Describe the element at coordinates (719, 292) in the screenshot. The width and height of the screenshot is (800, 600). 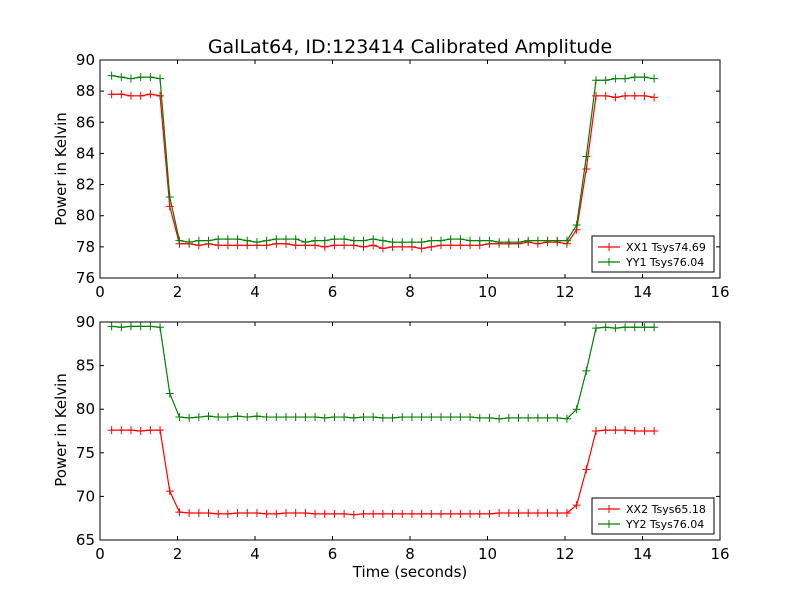
I see `top-x-tick-label: 16` at that location.